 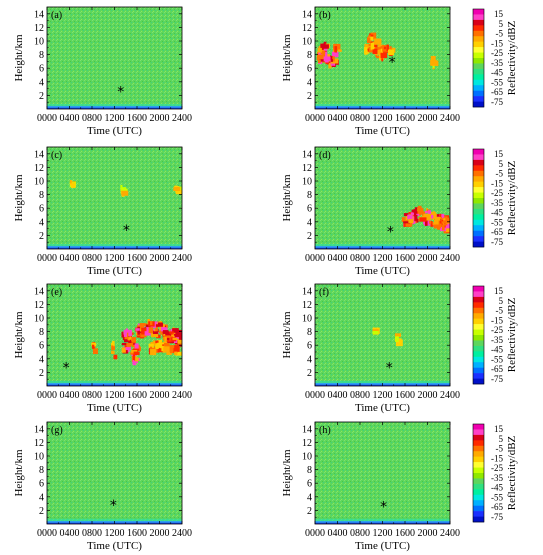 What do you see at coordinates (405, 533) in the screenshot?
I see `x-tick-label: 1600` at bounding box center [405, 533].